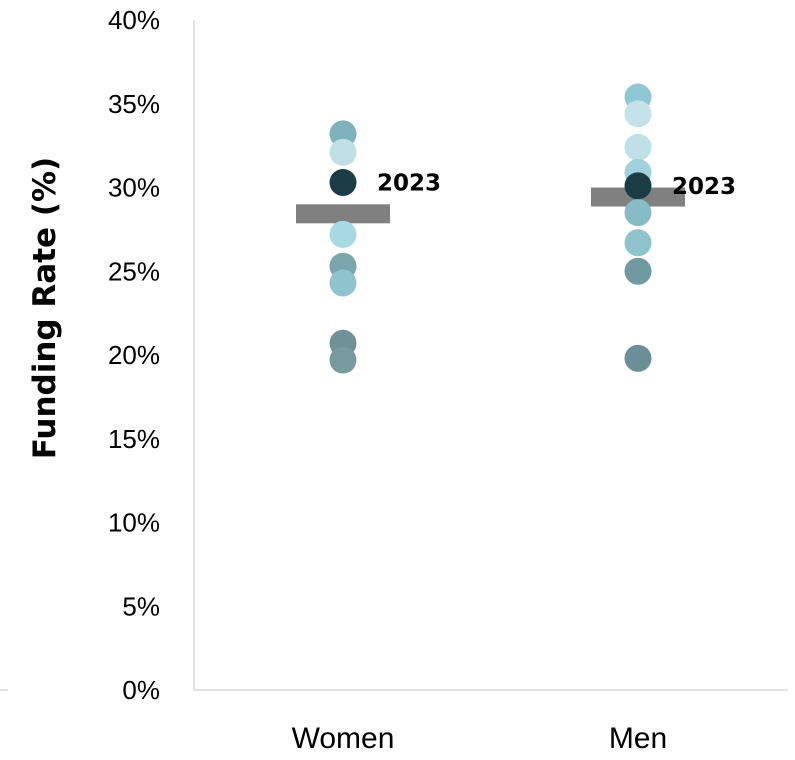 The image size is (795, 760). I want to click on y-tick-label: 35%, so click(134, 104).